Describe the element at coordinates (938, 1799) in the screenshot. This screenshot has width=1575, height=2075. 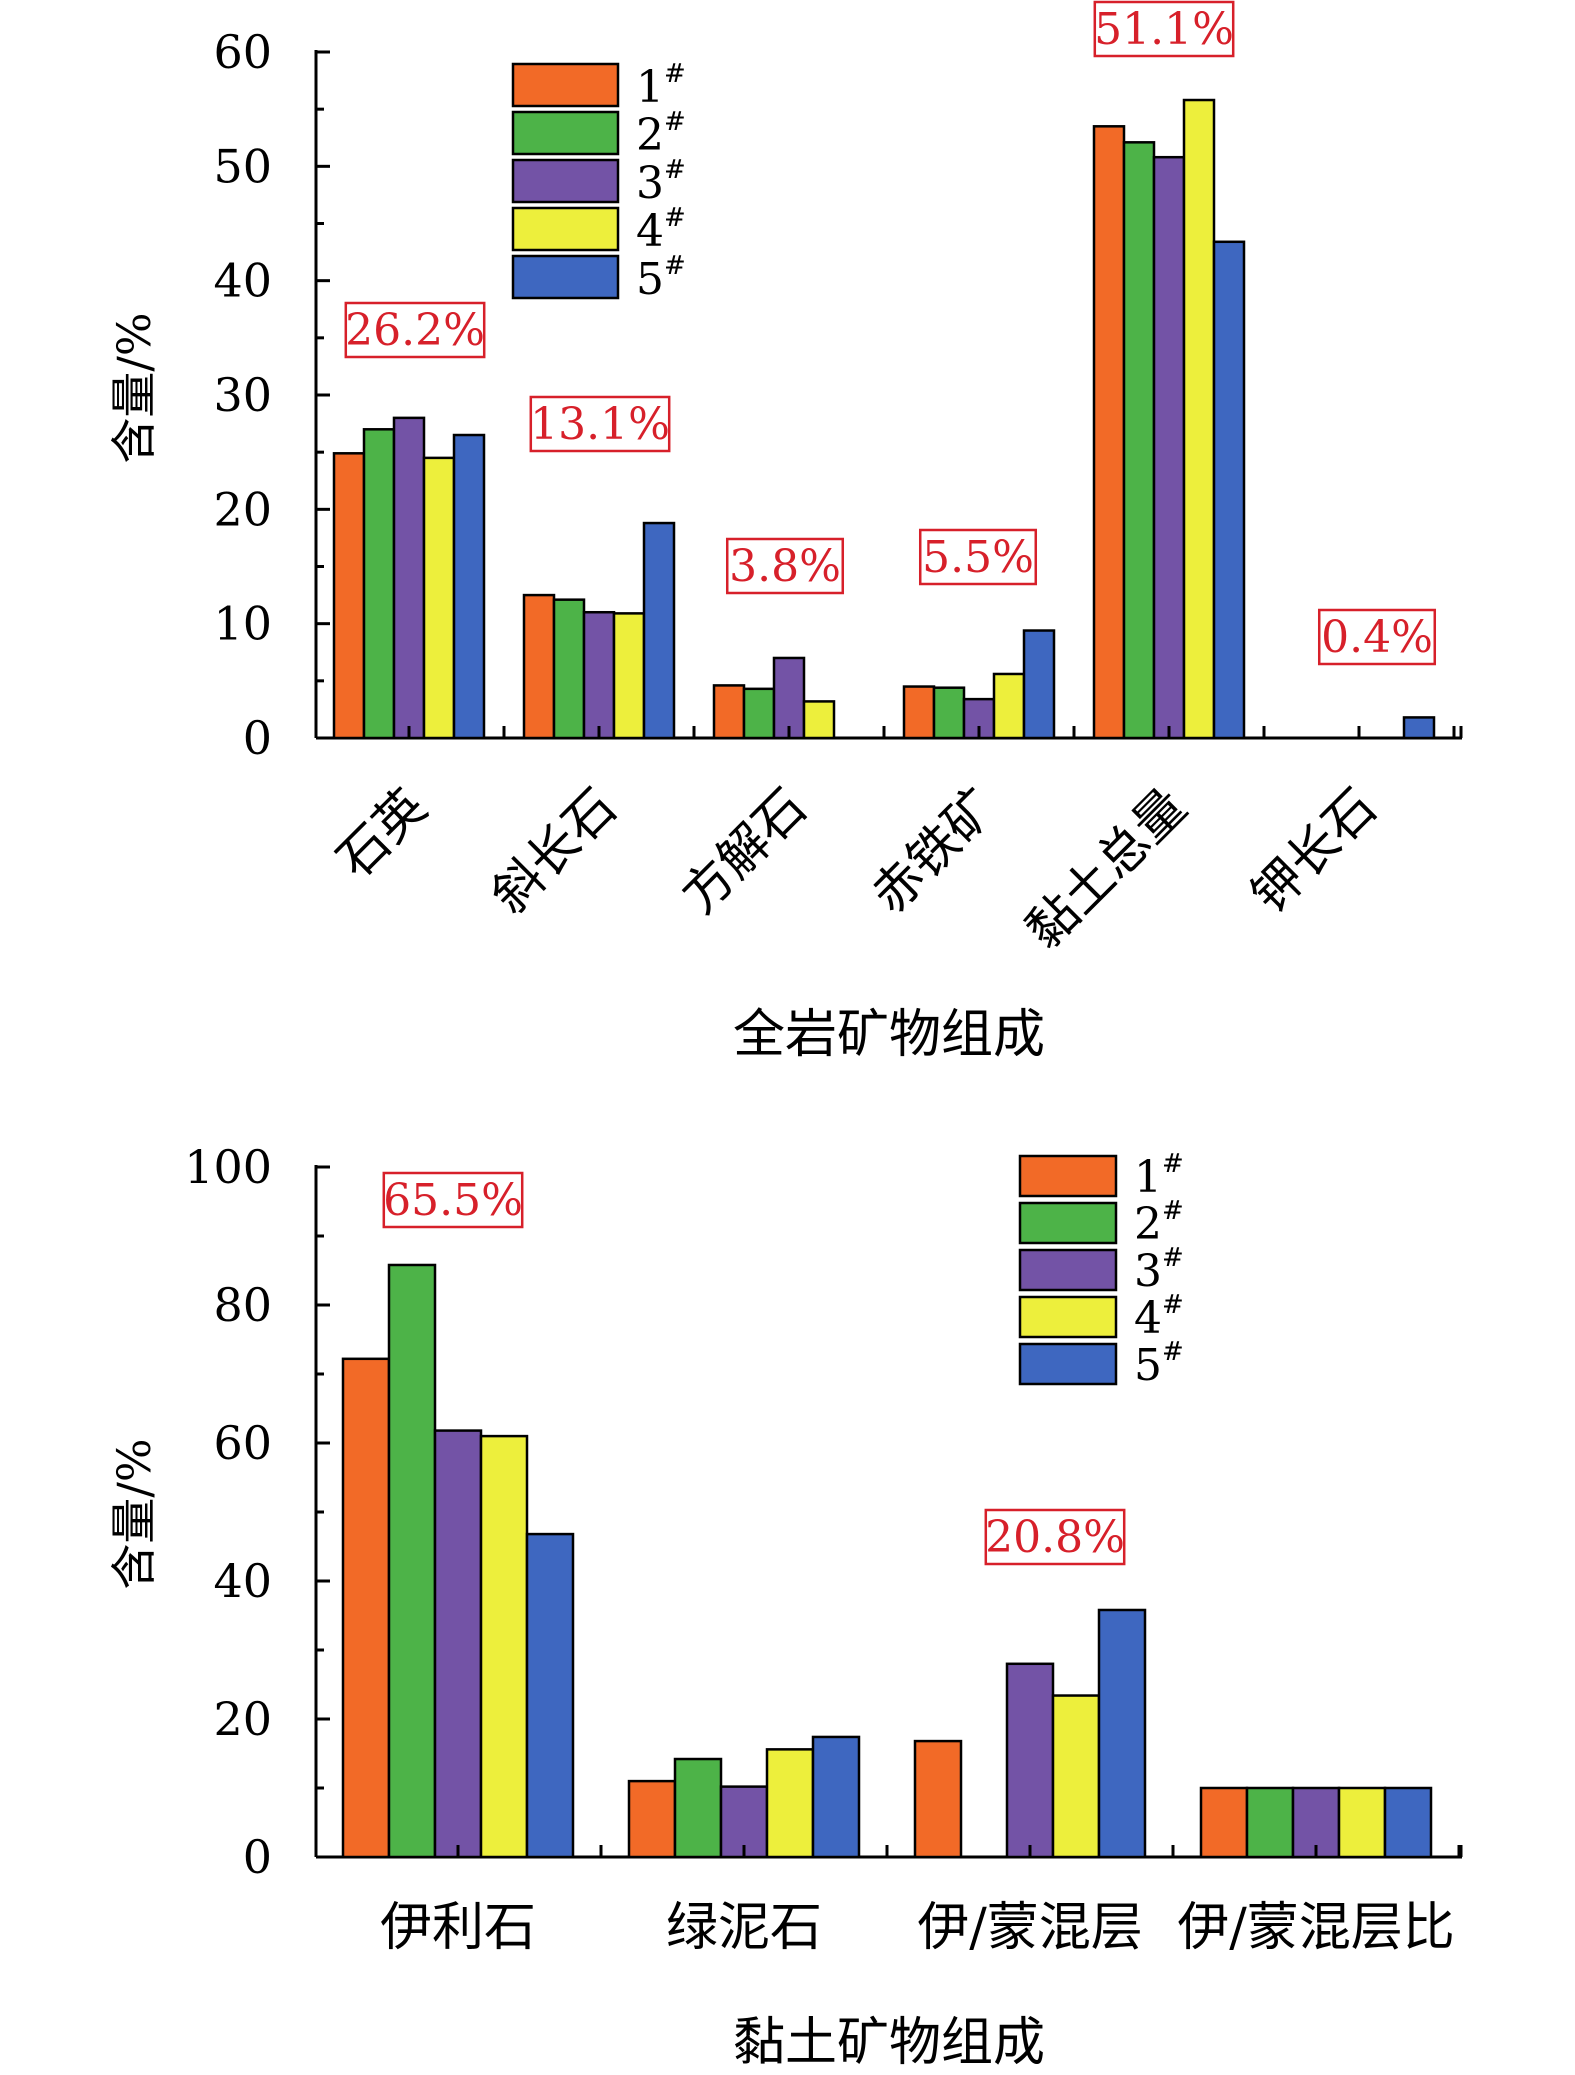
I see `bar-1-伊/蒙混层` at that location.